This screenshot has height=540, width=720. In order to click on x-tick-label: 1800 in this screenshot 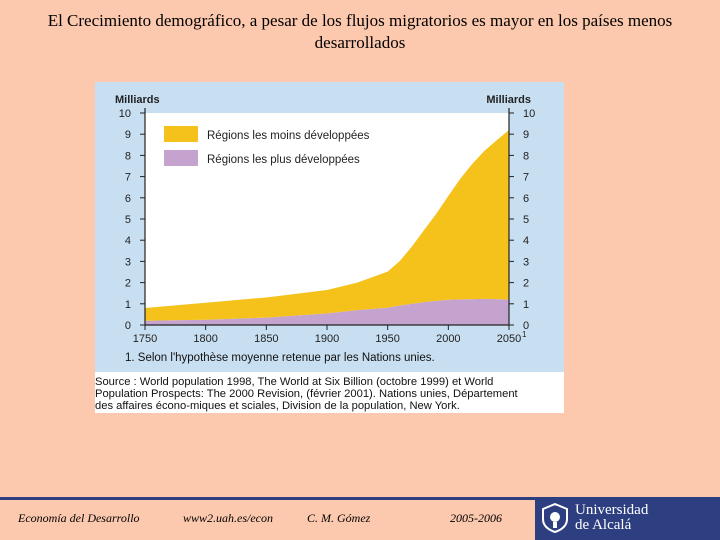, I will do `click(205, 339)`.